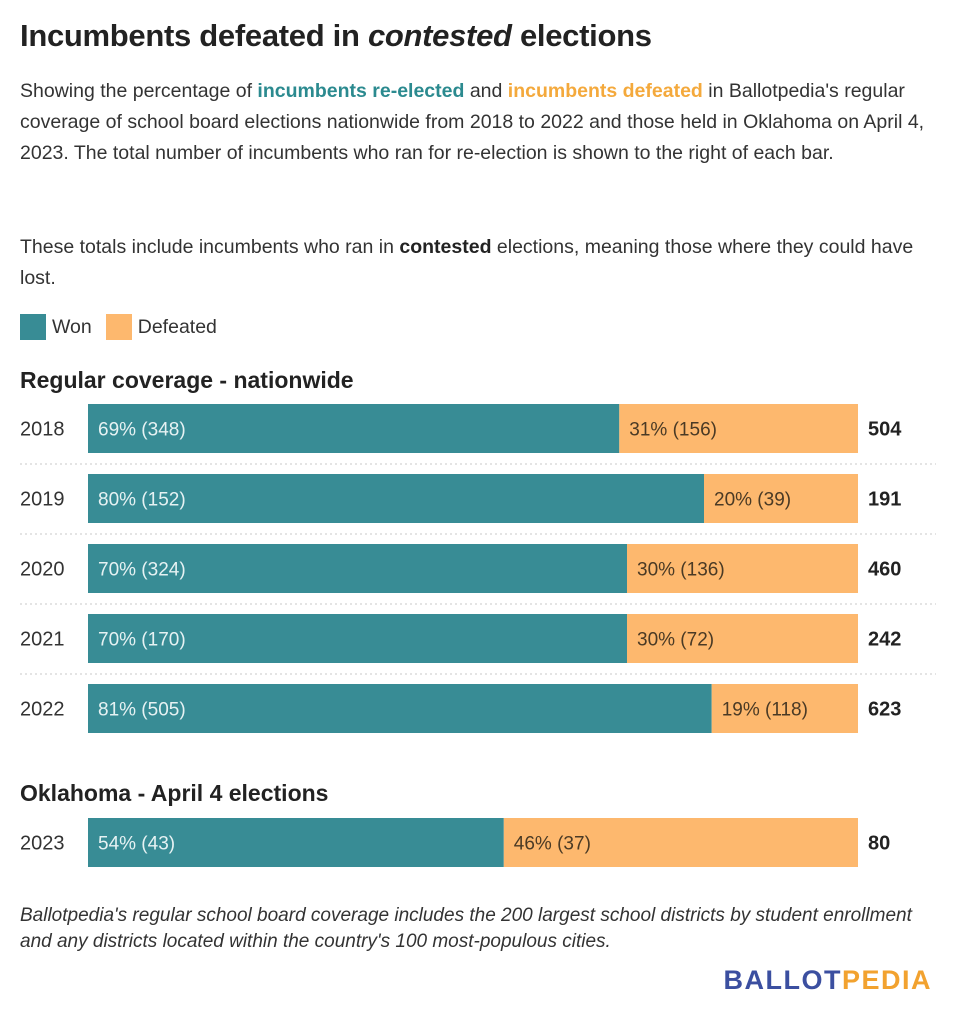  Describe the element at coordinates (673, 430) in the screenshot. I see `data-label-defeated-2018: 31% (156)` at that location.